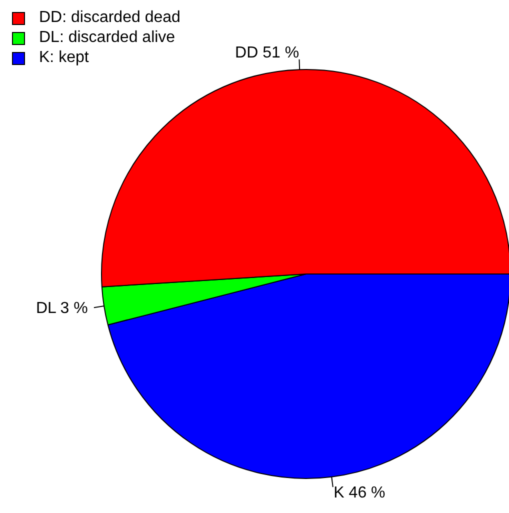  Describe the element at coordinates (107, 38) in the screenshot. I see `legend-label: DL: discarded alive` at that location.